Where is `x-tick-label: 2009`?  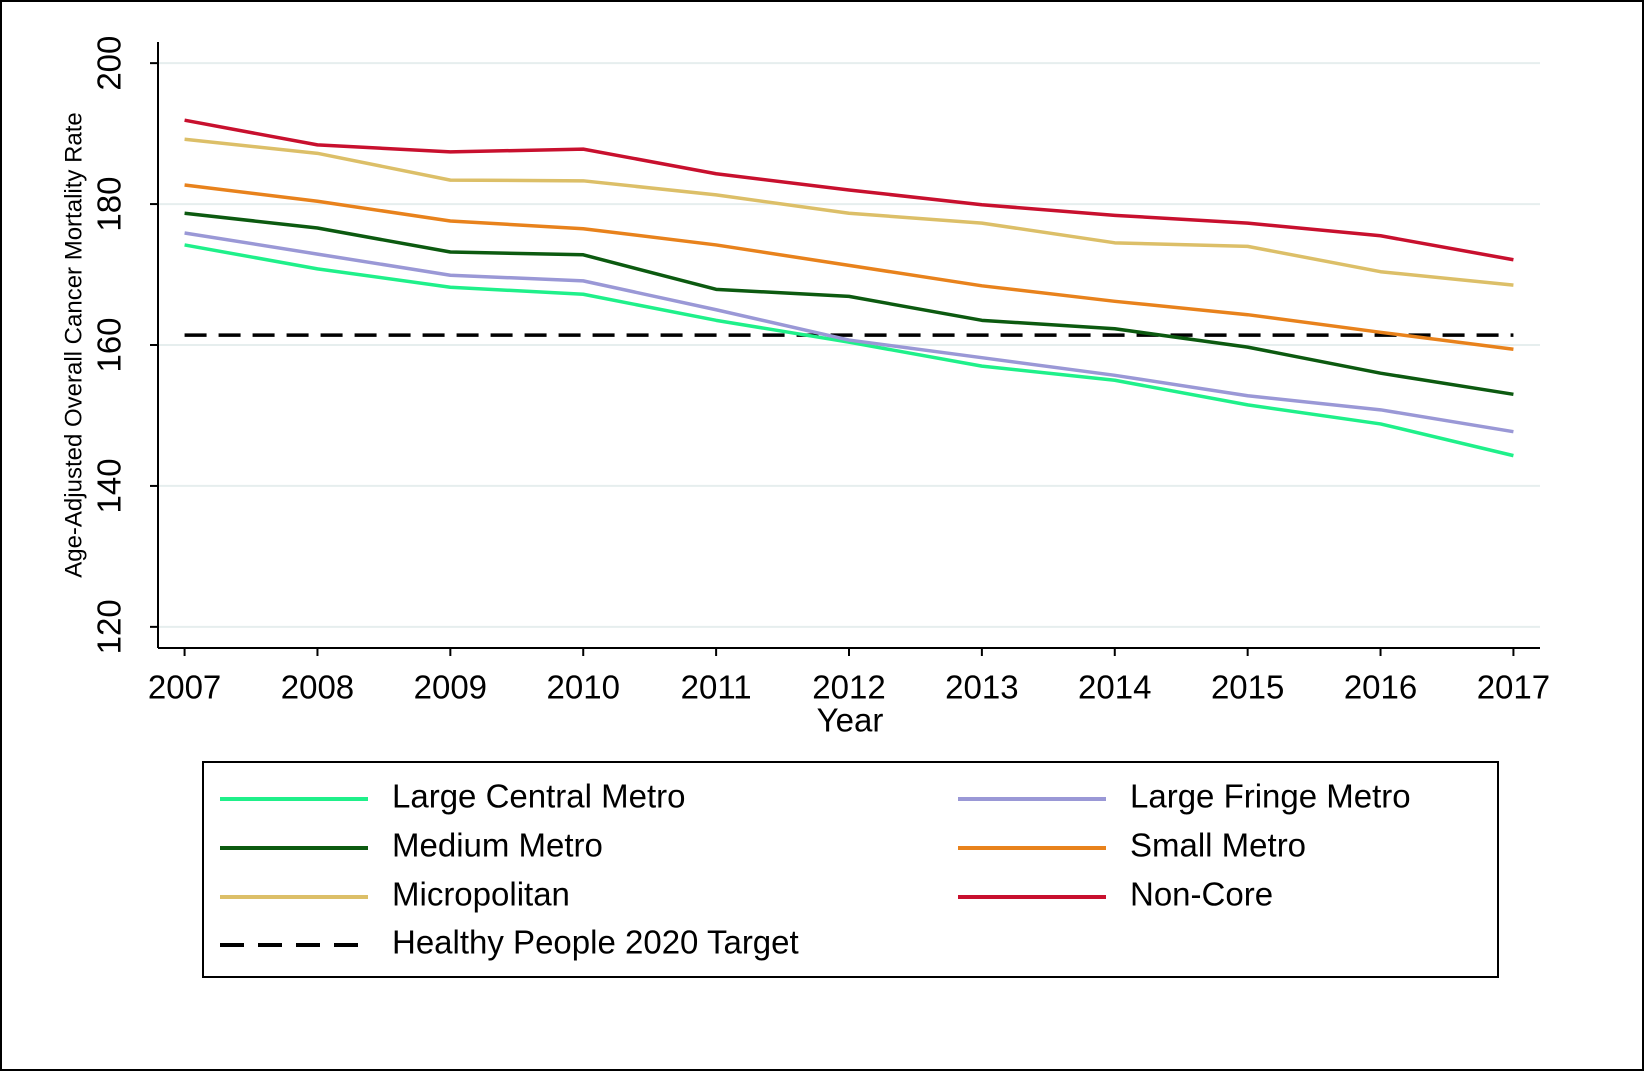
x-tick-label: 2009 is located at coordinates (450, 687).